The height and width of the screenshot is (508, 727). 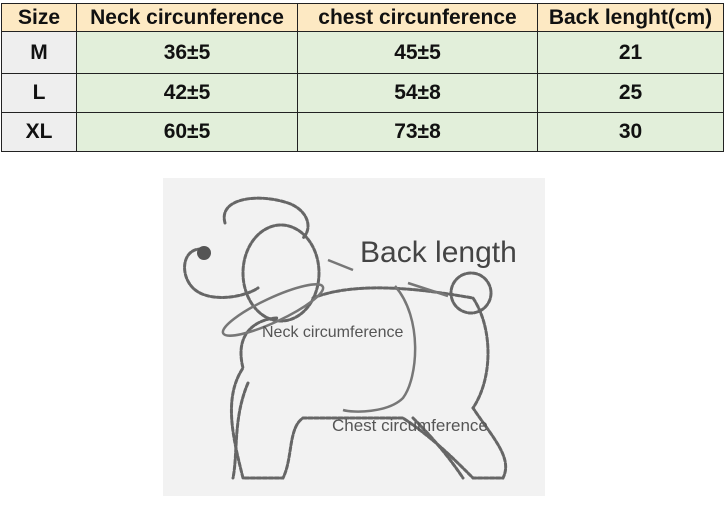 What do you see at coordinates (187, 17) in the screenshot?
I see `header-neck: Neck circunference` at bounding box center [187, 17].